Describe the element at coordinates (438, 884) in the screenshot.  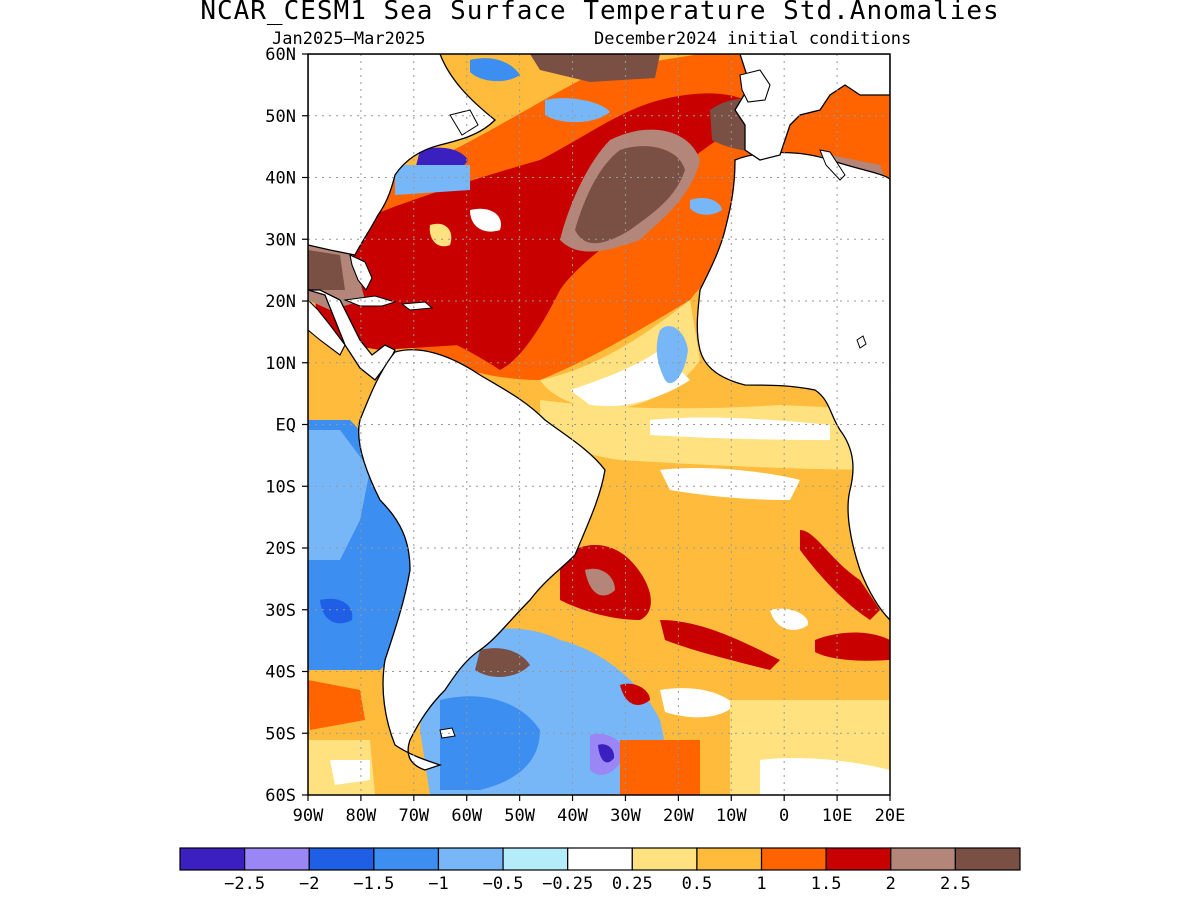
I see `colorbar-label: −1` at that location.